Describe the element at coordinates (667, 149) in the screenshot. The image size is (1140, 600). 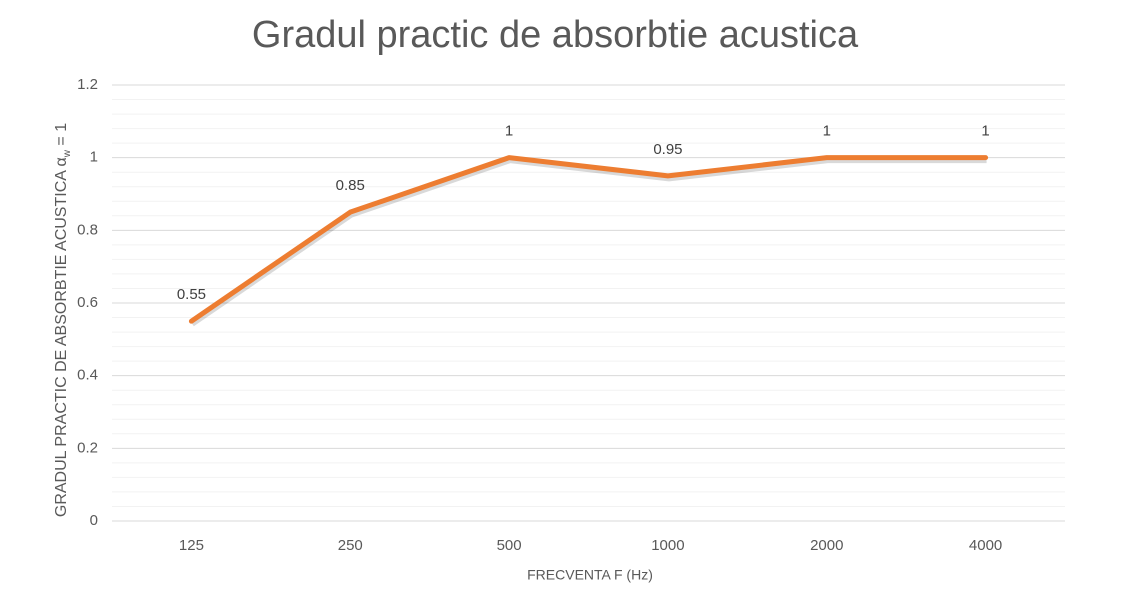
I see `data-label: 0.95` at that location.